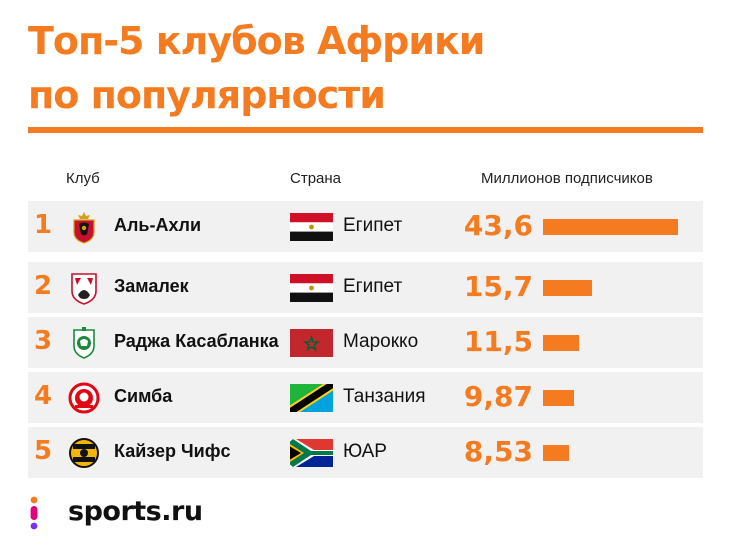 This screenshot has width=730, height=547. What do you see at coordinates (567, 178) in the screenshot?
I see `column-header-followers: Миллионов подписчиков` at bounding box center [567, 178].